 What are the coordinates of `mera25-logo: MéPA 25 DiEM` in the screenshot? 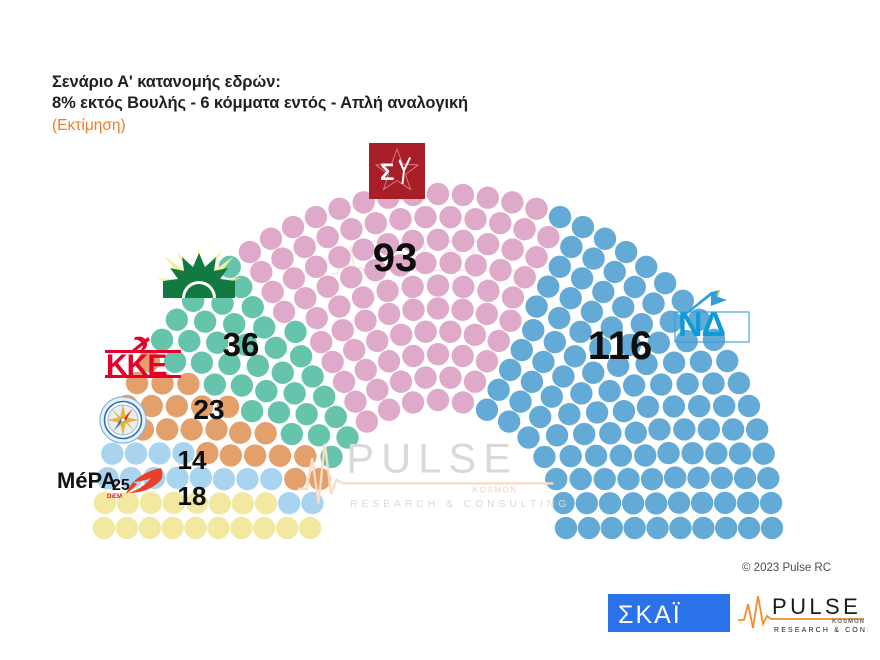 It's located at (111, 483).